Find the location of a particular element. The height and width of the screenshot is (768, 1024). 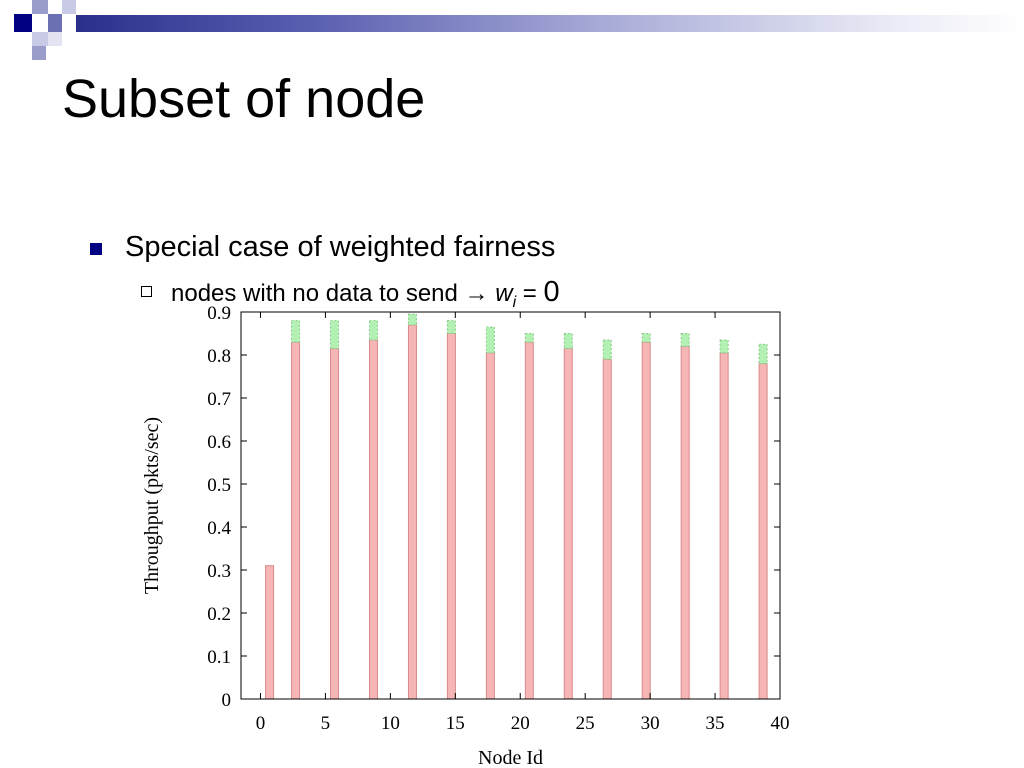

y-tick-label: 0.8 is located at coordinates (219, 356).